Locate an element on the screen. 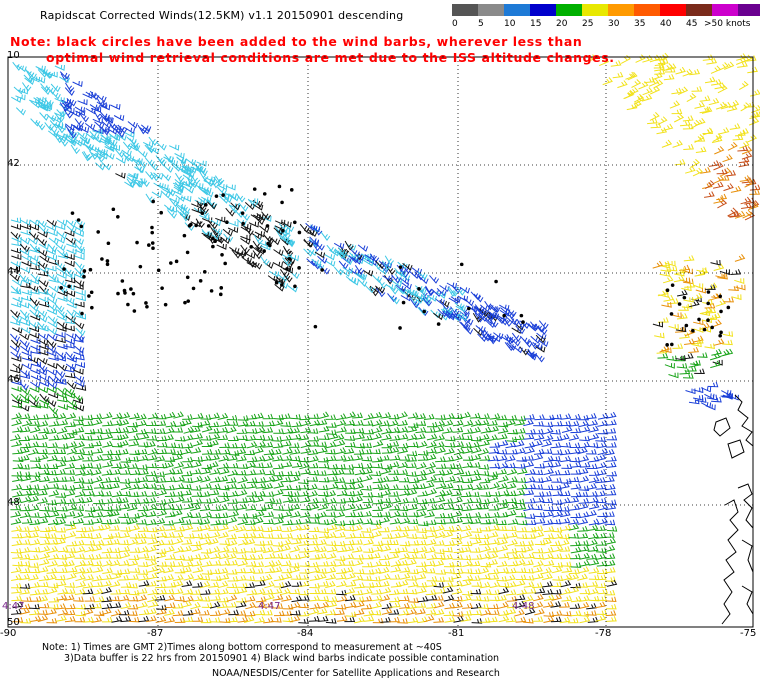 The height and width of the screenshot is (688, 760). lat-label-bottom: 50 is located at coordinates (13, 622).